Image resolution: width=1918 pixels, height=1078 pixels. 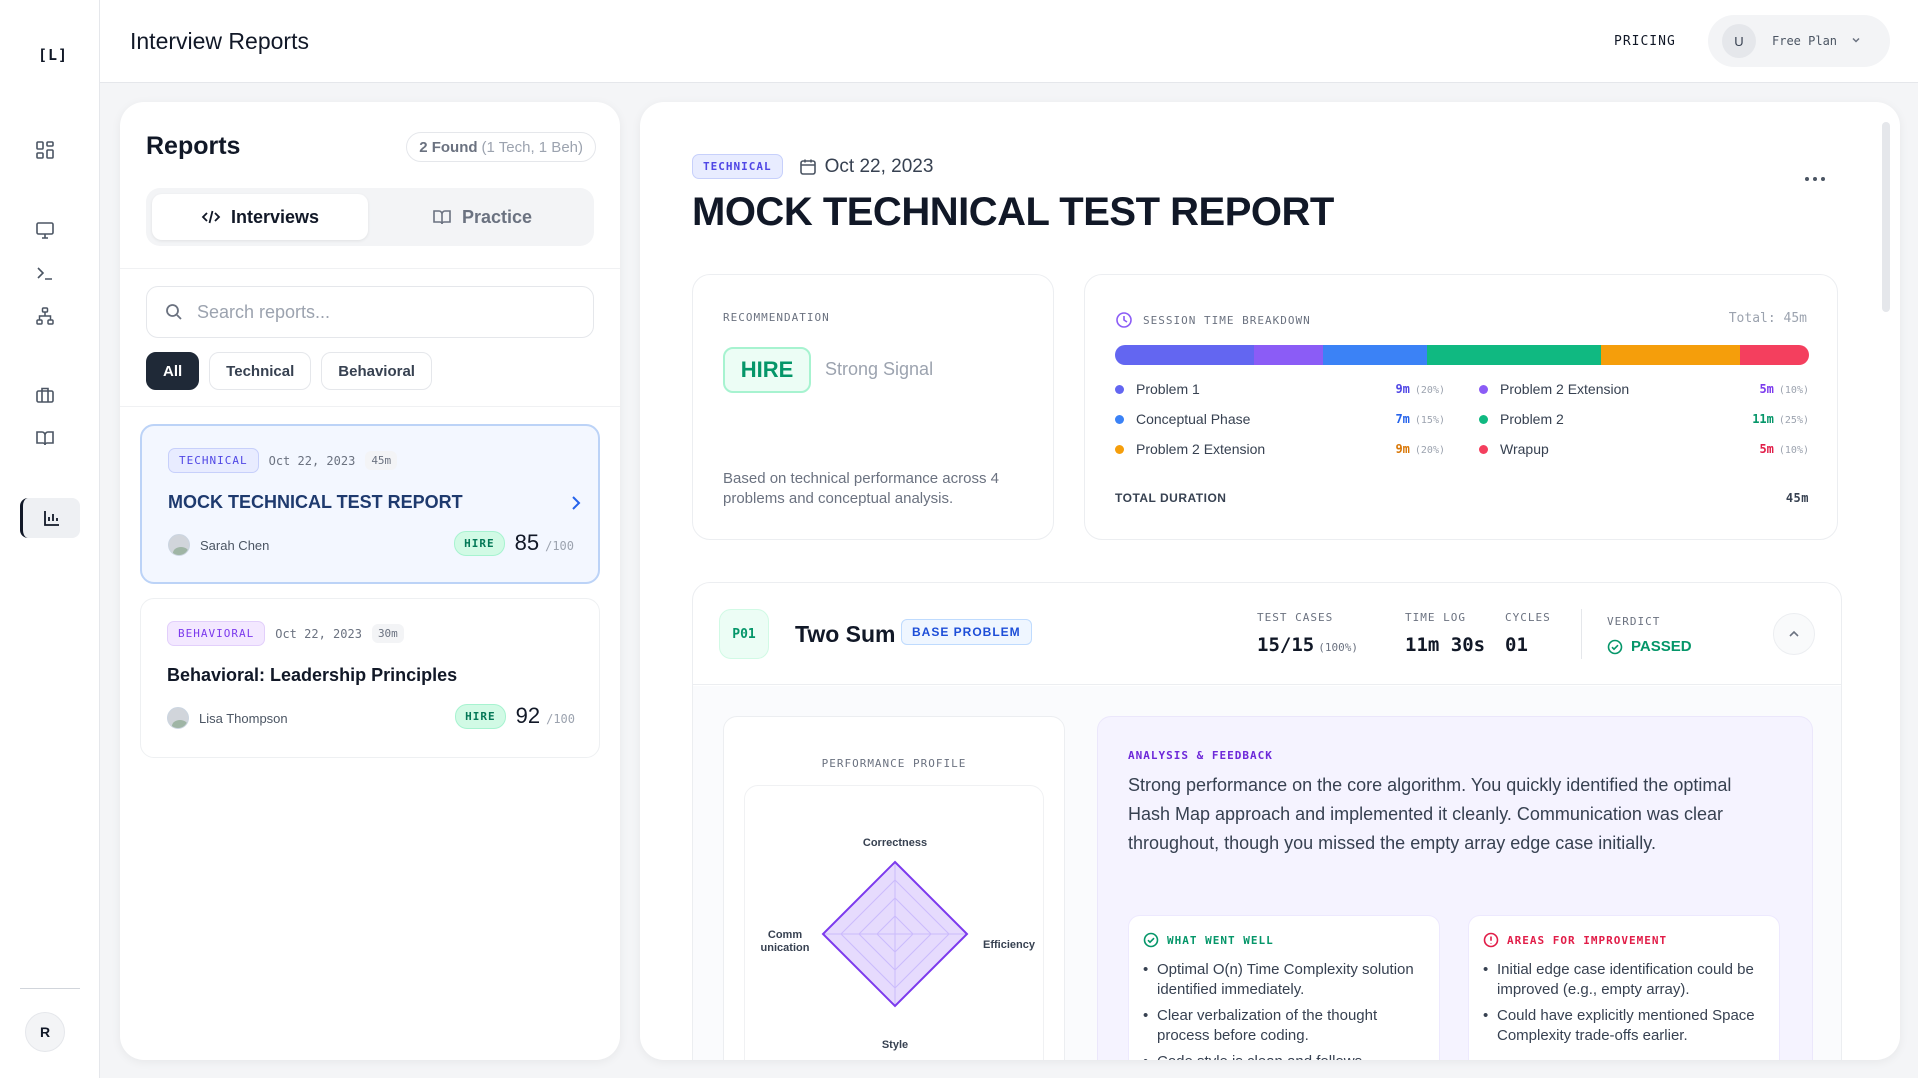 I want to click on what-went-well-header: WHAT WENT WELL, so click(x=1208, y=940).